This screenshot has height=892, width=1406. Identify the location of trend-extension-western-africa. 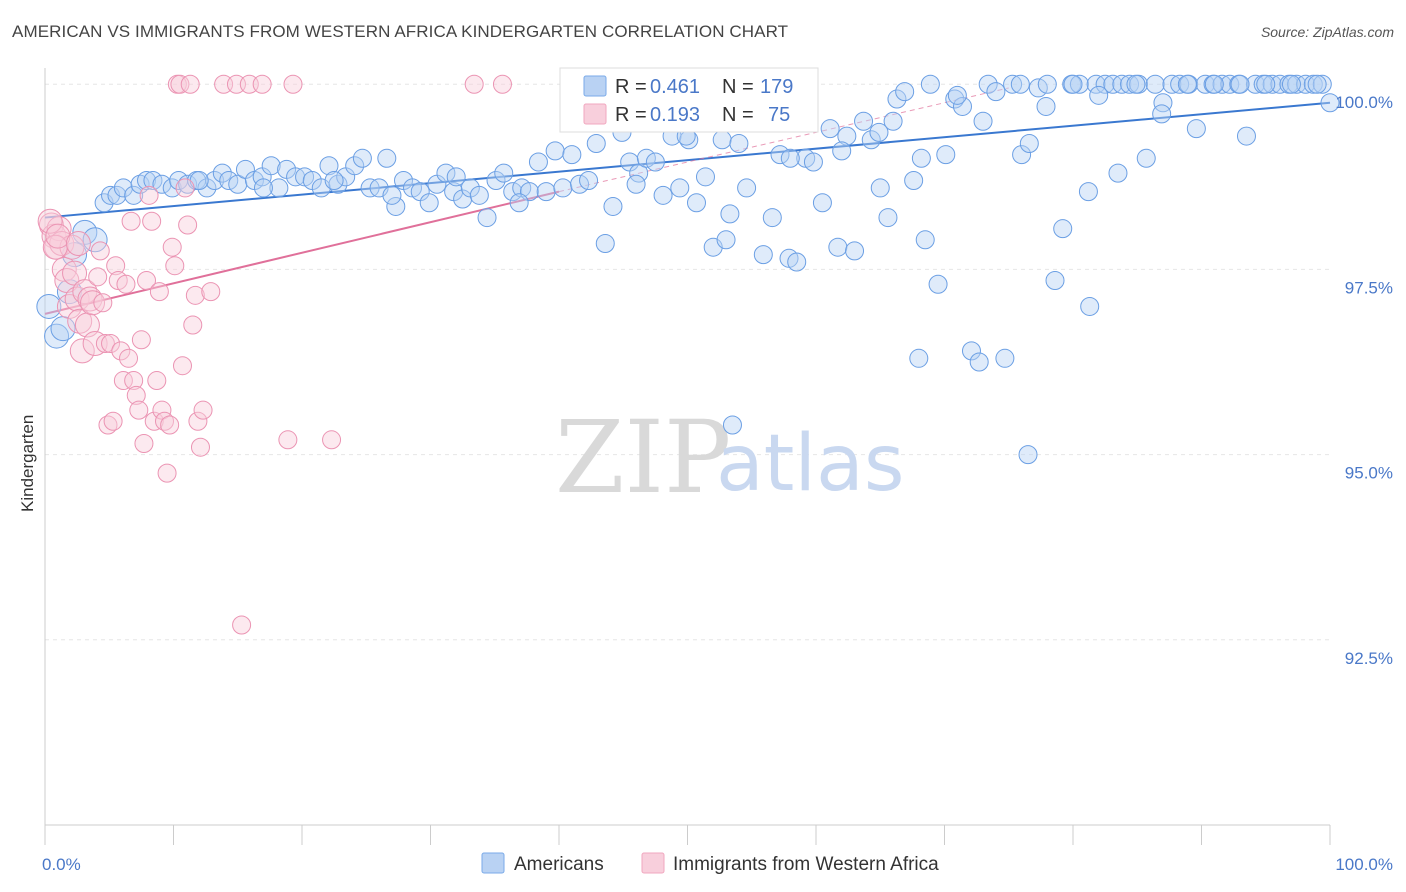
(783, 140).